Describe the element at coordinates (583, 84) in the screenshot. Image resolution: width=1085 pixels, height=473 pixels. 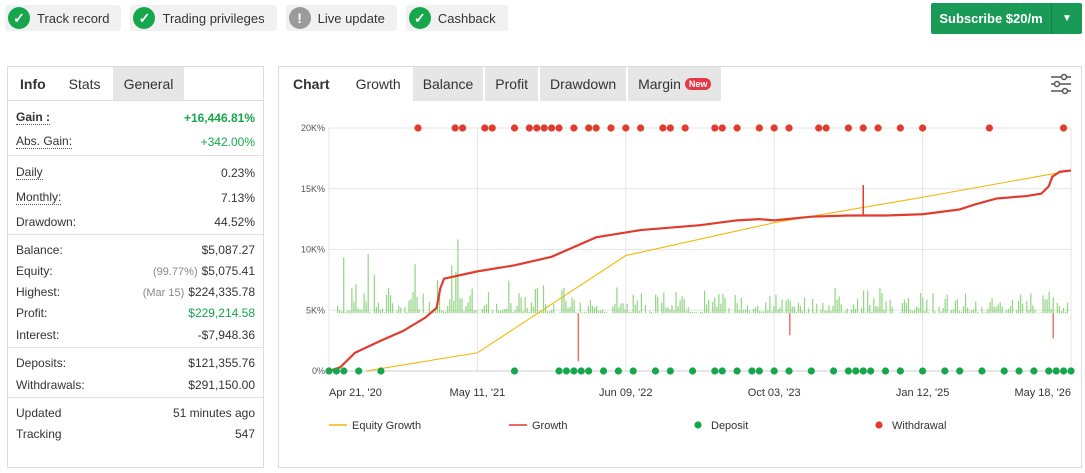
I see `tab-drawdown: Drawdown` at that location.